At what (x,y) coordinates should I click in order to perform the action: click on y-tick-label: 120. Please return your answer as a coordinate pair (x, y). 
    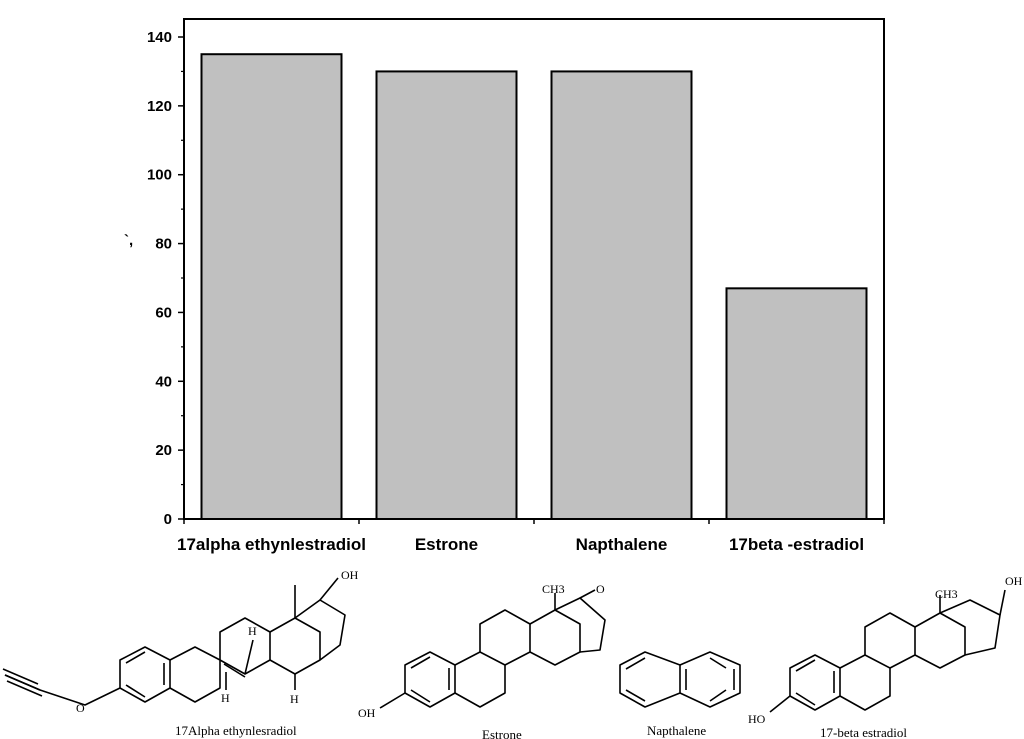
    Looking at the image, I should click on (159, 106).